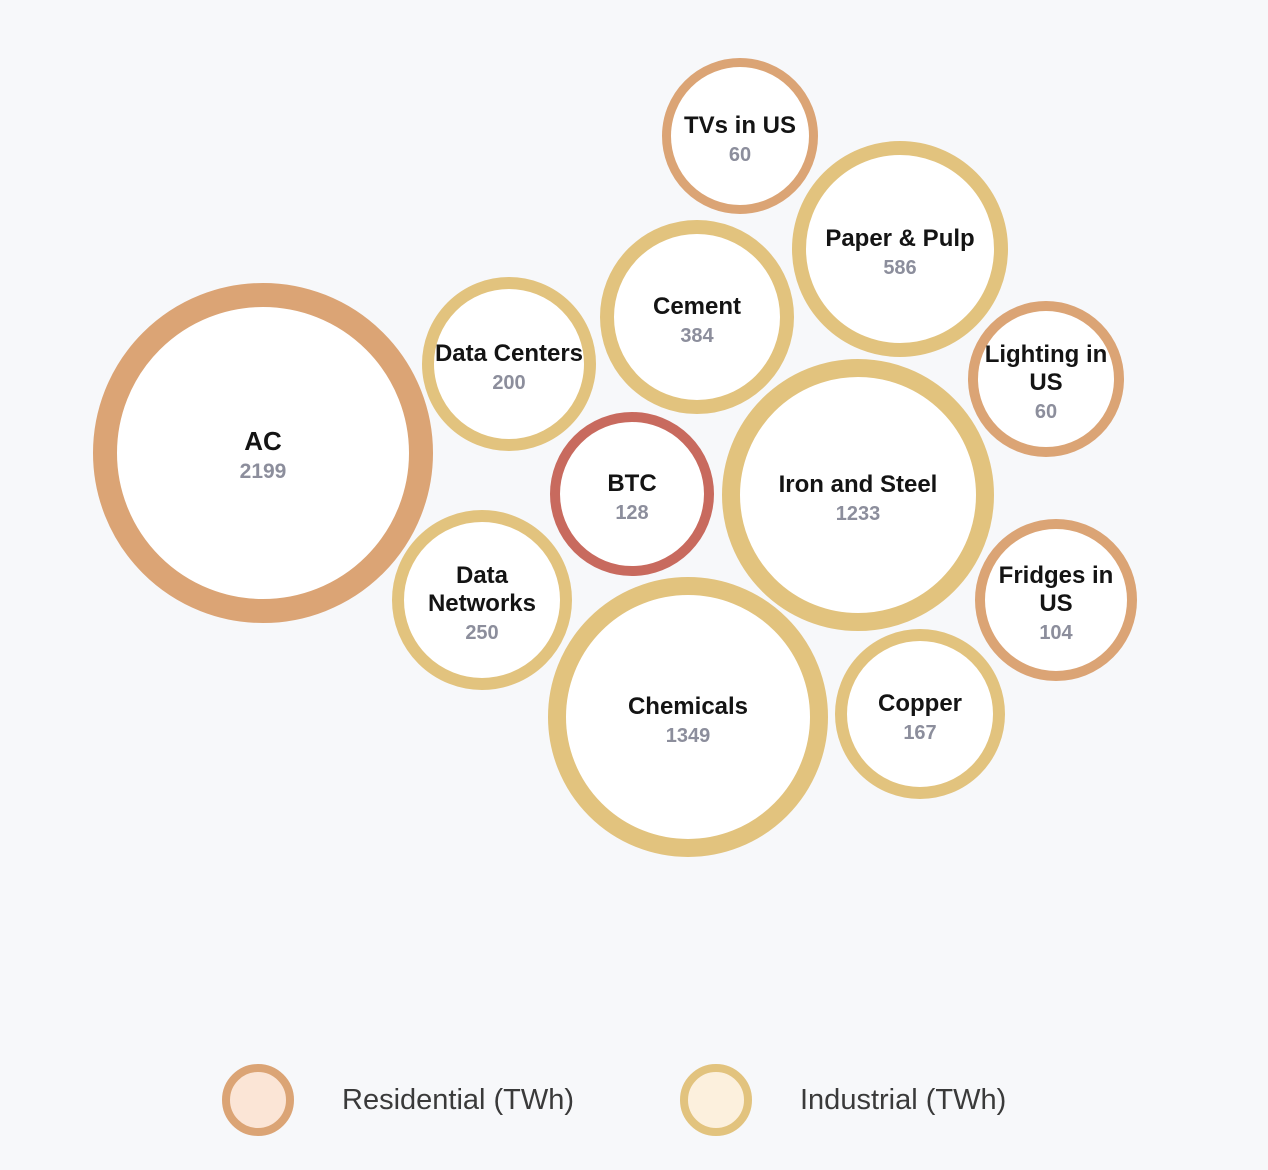 This screenshot has height=1170, width=1268. Describe the element at coordinates (1055, 603) in the screenshot. I see `bubble-label-fridges-1: US` at that location.